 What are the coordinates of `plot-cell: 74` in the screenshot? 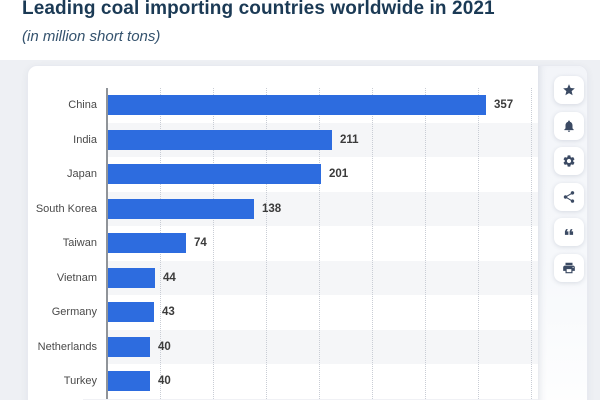 It's located at (322, 243).